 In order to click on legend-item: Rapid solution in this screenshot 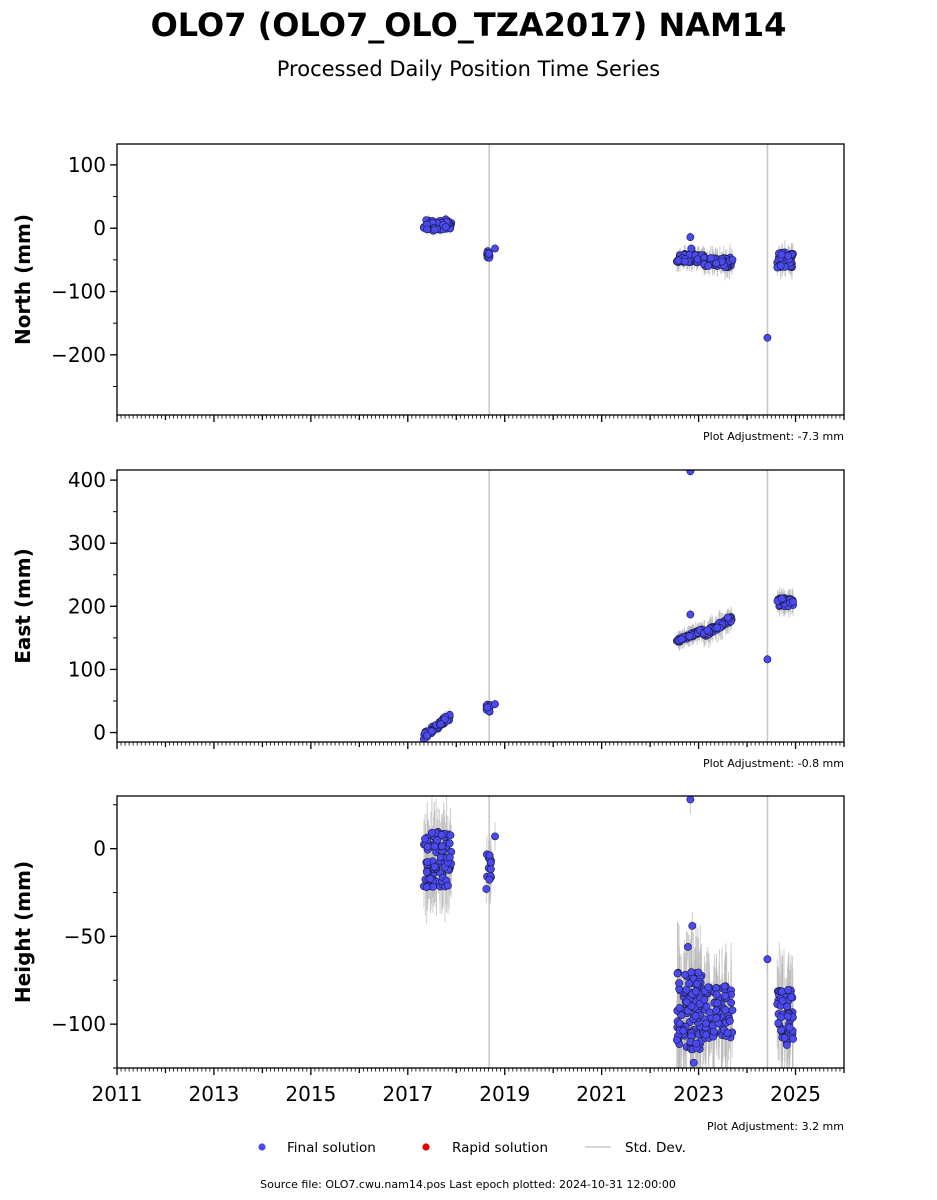, I will do `click(485, 1148)`.